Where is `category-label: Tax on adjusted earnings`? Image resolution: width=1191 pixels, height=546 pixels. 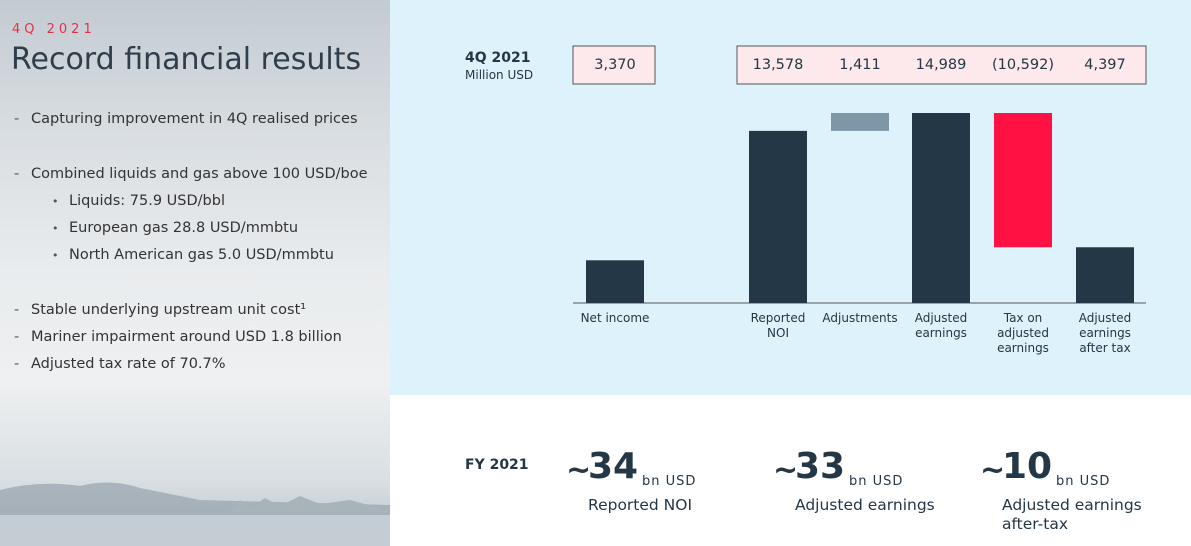 category-label: Tax on adjusted earnings is located at coordinates (1023, 333).